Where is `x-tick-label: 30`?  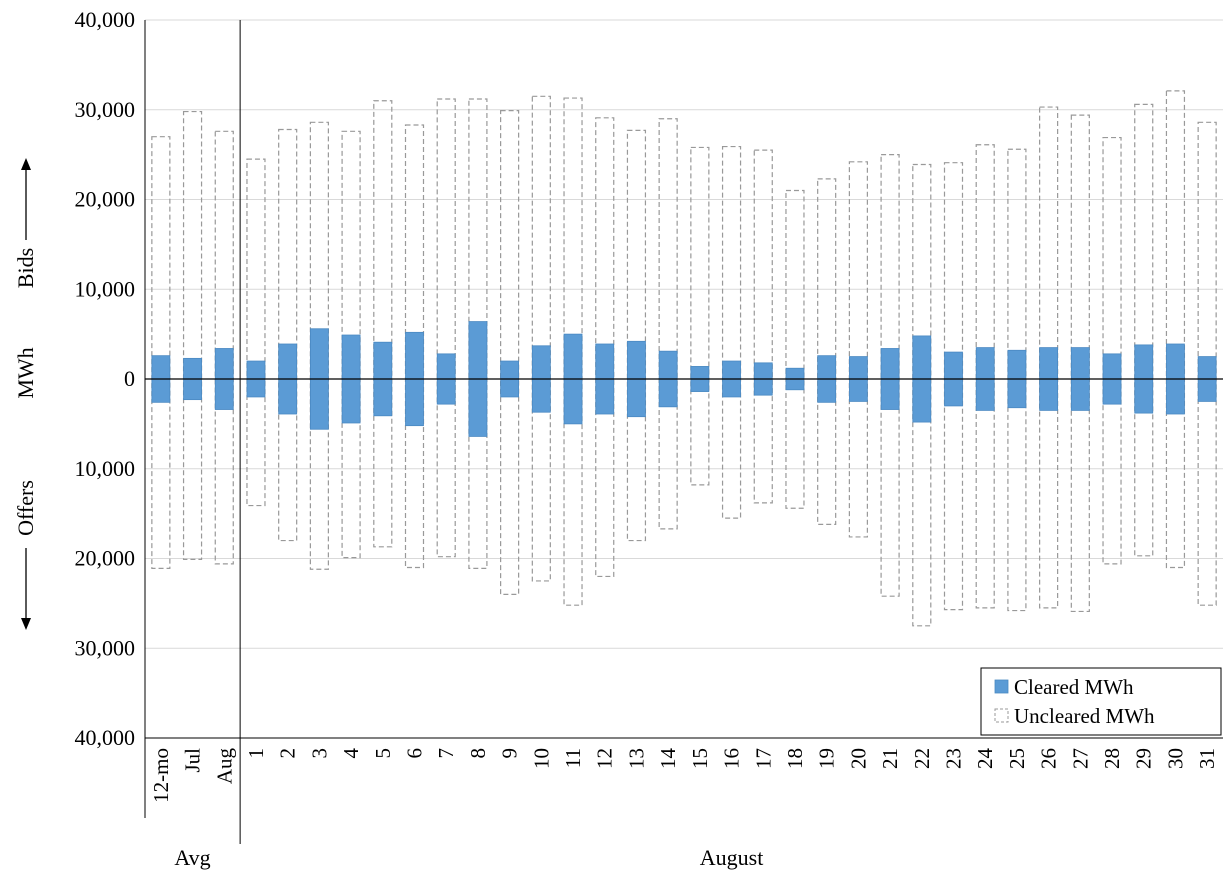
x-tick-label: 30 is located at coordinates (1175, 758).